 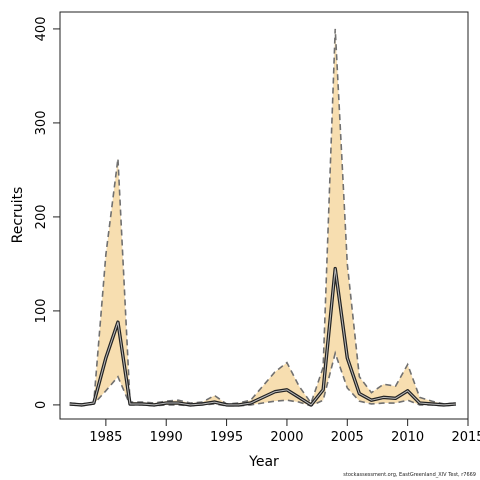 What do you see at coordinates (166, 437) in the screenshot?
I see `x-tick-label-1990: 1990` at bounding box center [166, 437].